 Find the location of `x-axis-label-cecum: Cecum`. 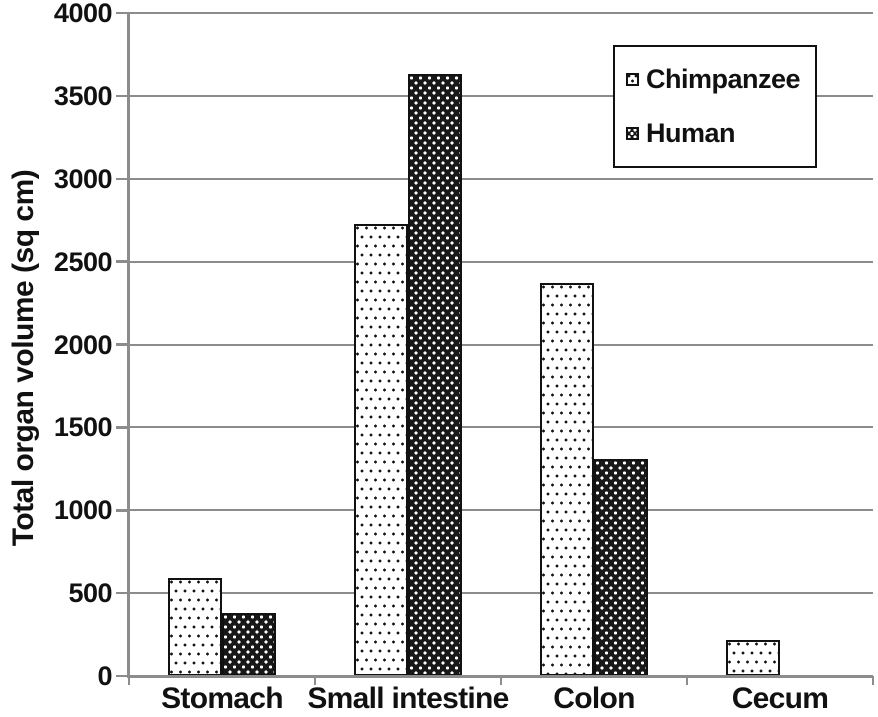

x-axis-label-cecum: Cecum is located at coordinates (780, 698).